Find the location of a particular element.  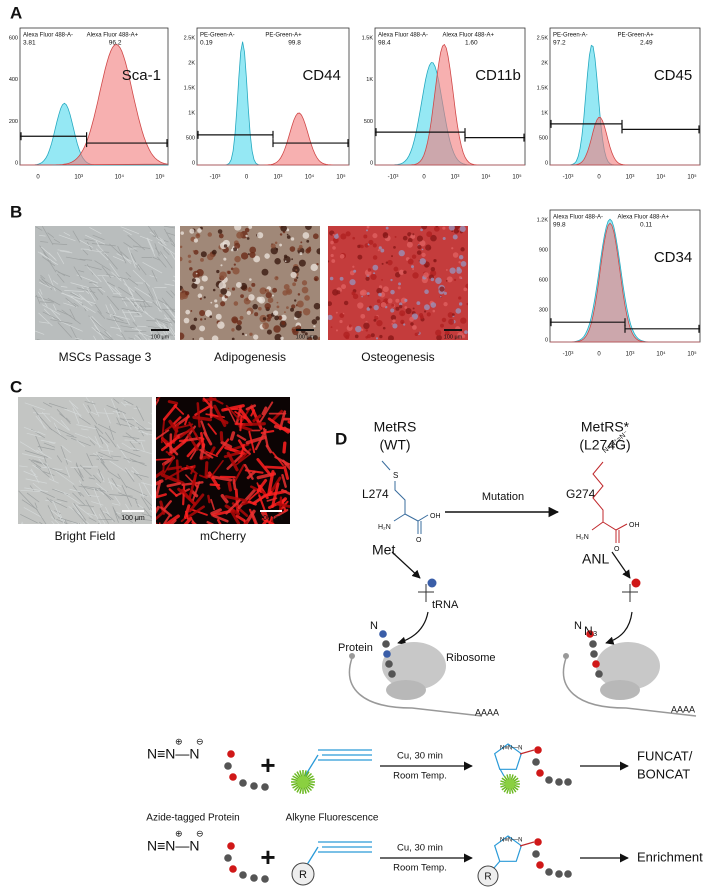

x-tick-label: 10⁴ is located at coordinates (120, 177).